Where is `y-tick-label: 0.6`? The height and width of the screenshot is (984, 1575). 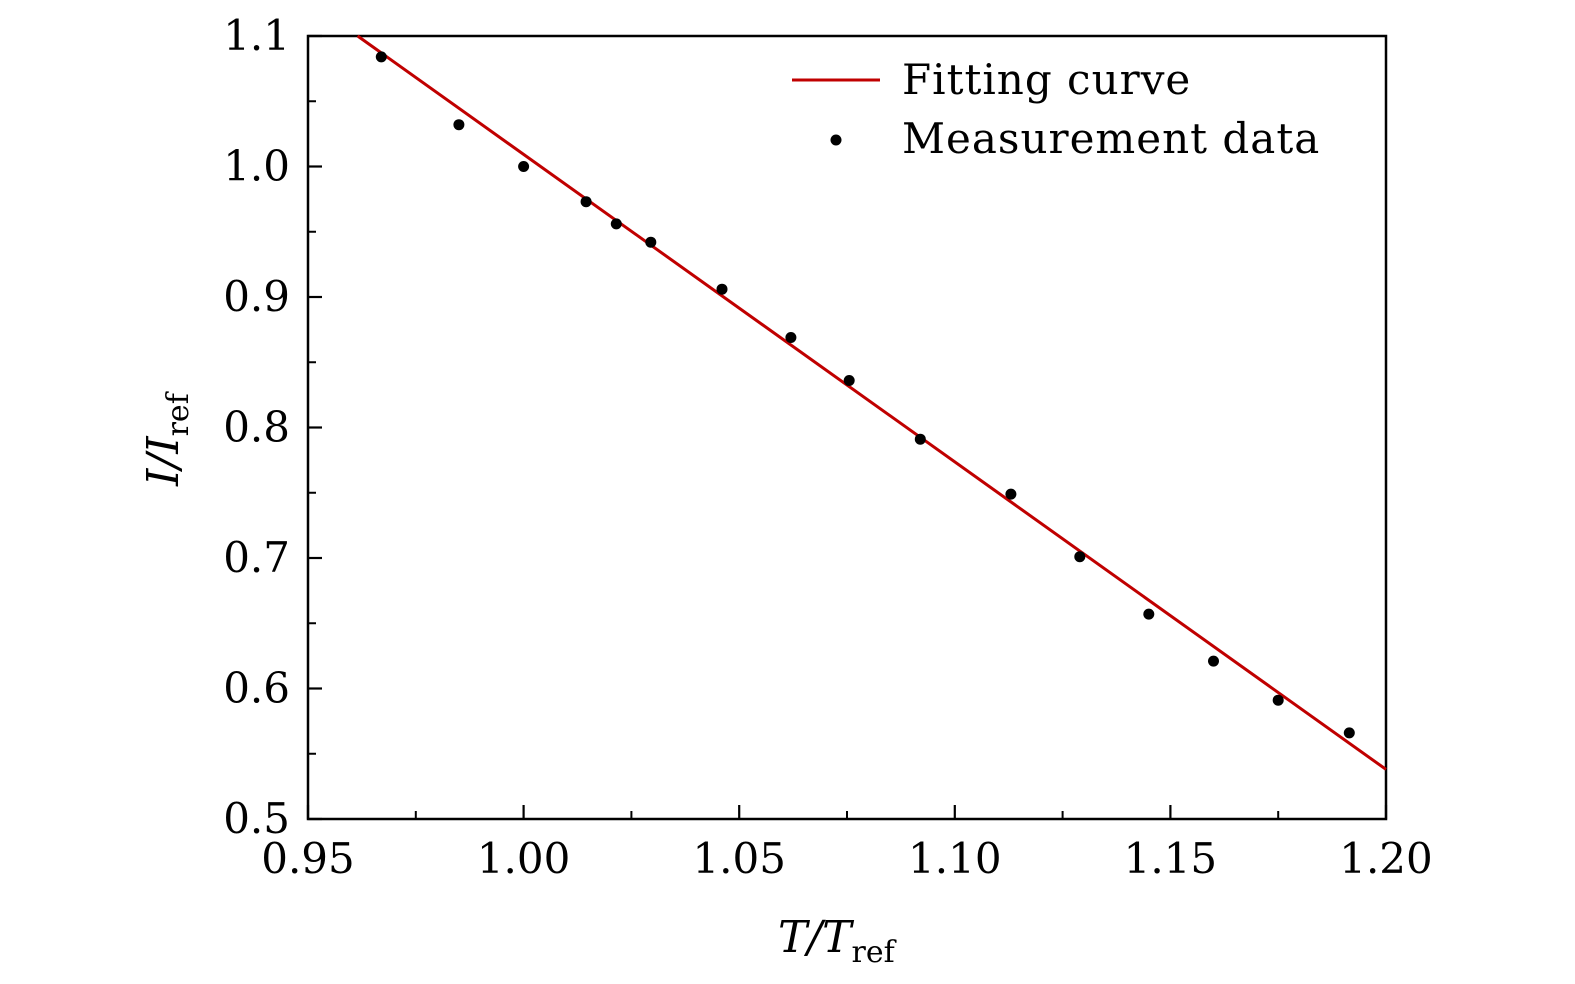 y-tick-label: 0.6 is located at coordinates (256, 688).